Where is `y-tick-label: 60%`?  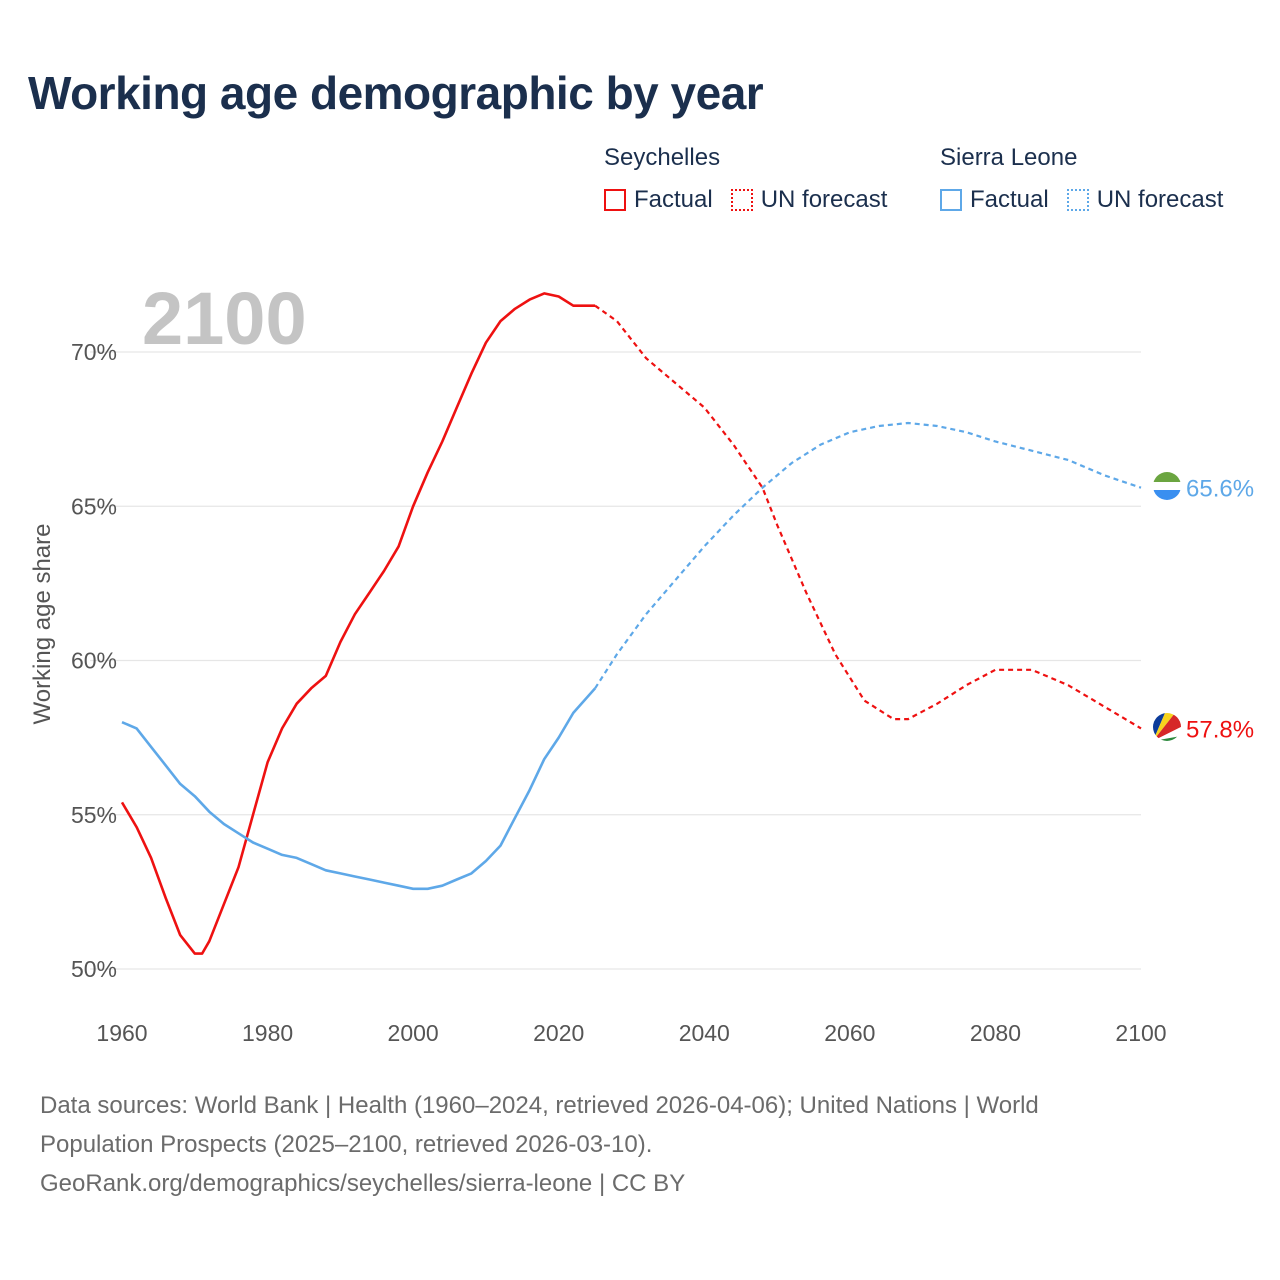
y-tick-label: 60% is located at coordinates (94, 661).